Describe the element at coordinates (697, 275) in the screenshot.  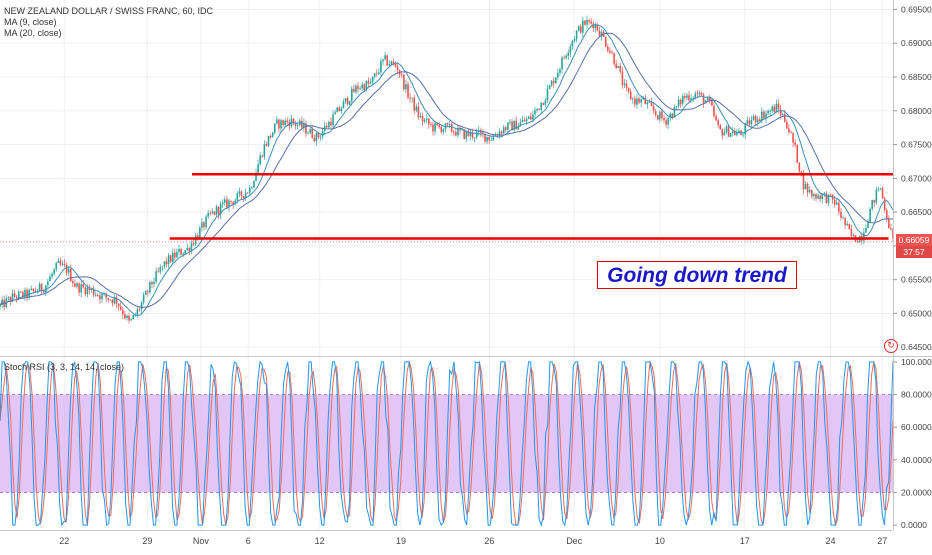
I see `trend-annotation: Going down trend` at that location.